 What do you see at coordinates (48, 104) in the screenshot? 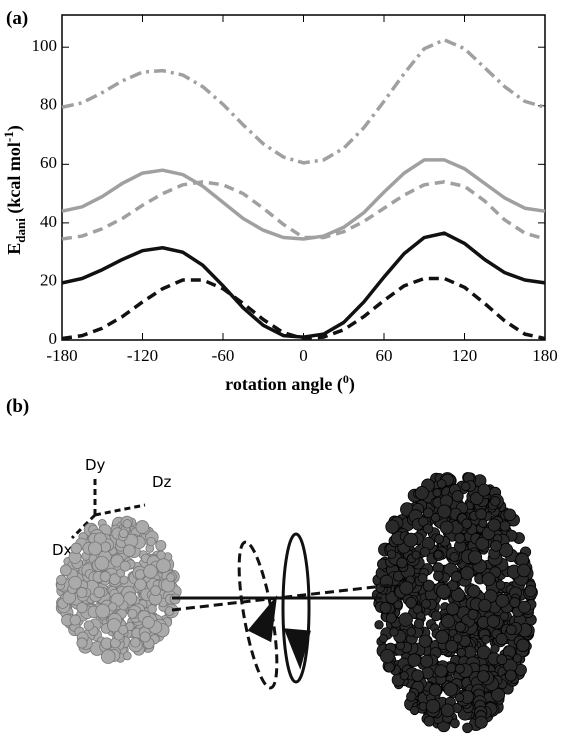
I see `y-tick-label: 80` at bounding box center [48, 104].